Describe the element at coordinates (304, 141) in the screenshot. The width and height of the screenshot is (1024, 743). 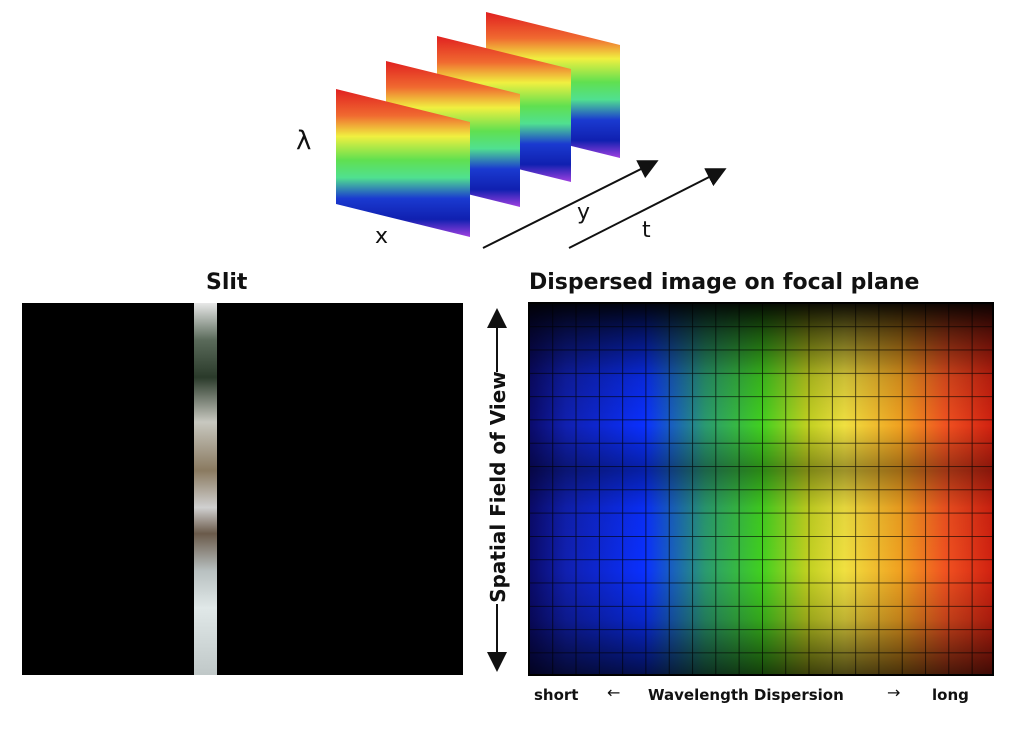
I see `lambda-axis-label: λ` at that location.